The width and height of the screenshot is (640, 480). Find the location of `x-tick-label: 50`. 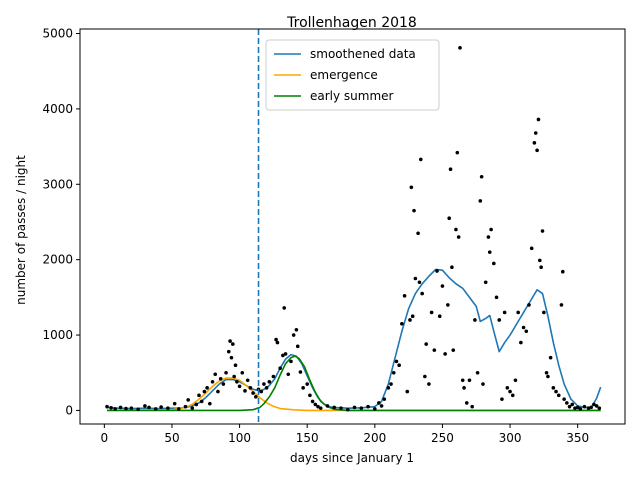

x-tick-label: 50 is located at coordinates (171, 438).